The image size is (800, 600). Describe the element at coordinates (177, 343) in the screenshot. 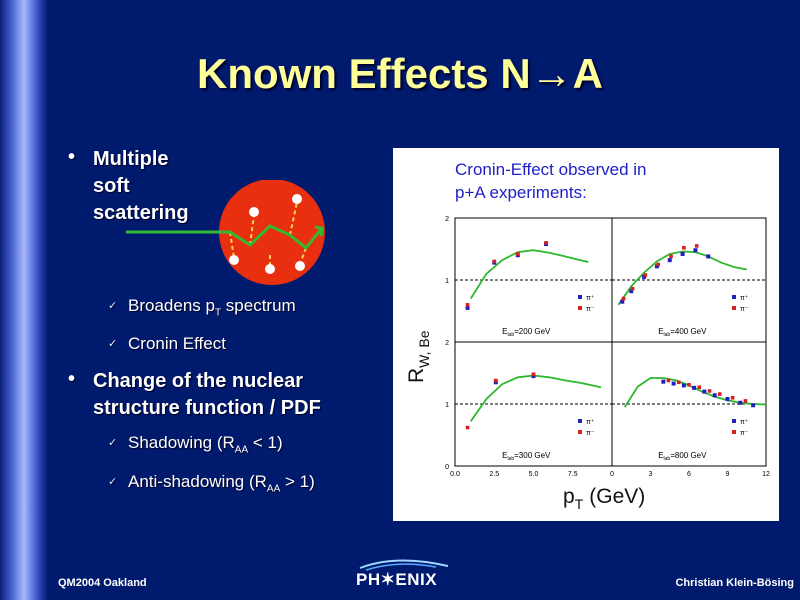

I see `sub-bullet-text: Cronin Effect` at that location.